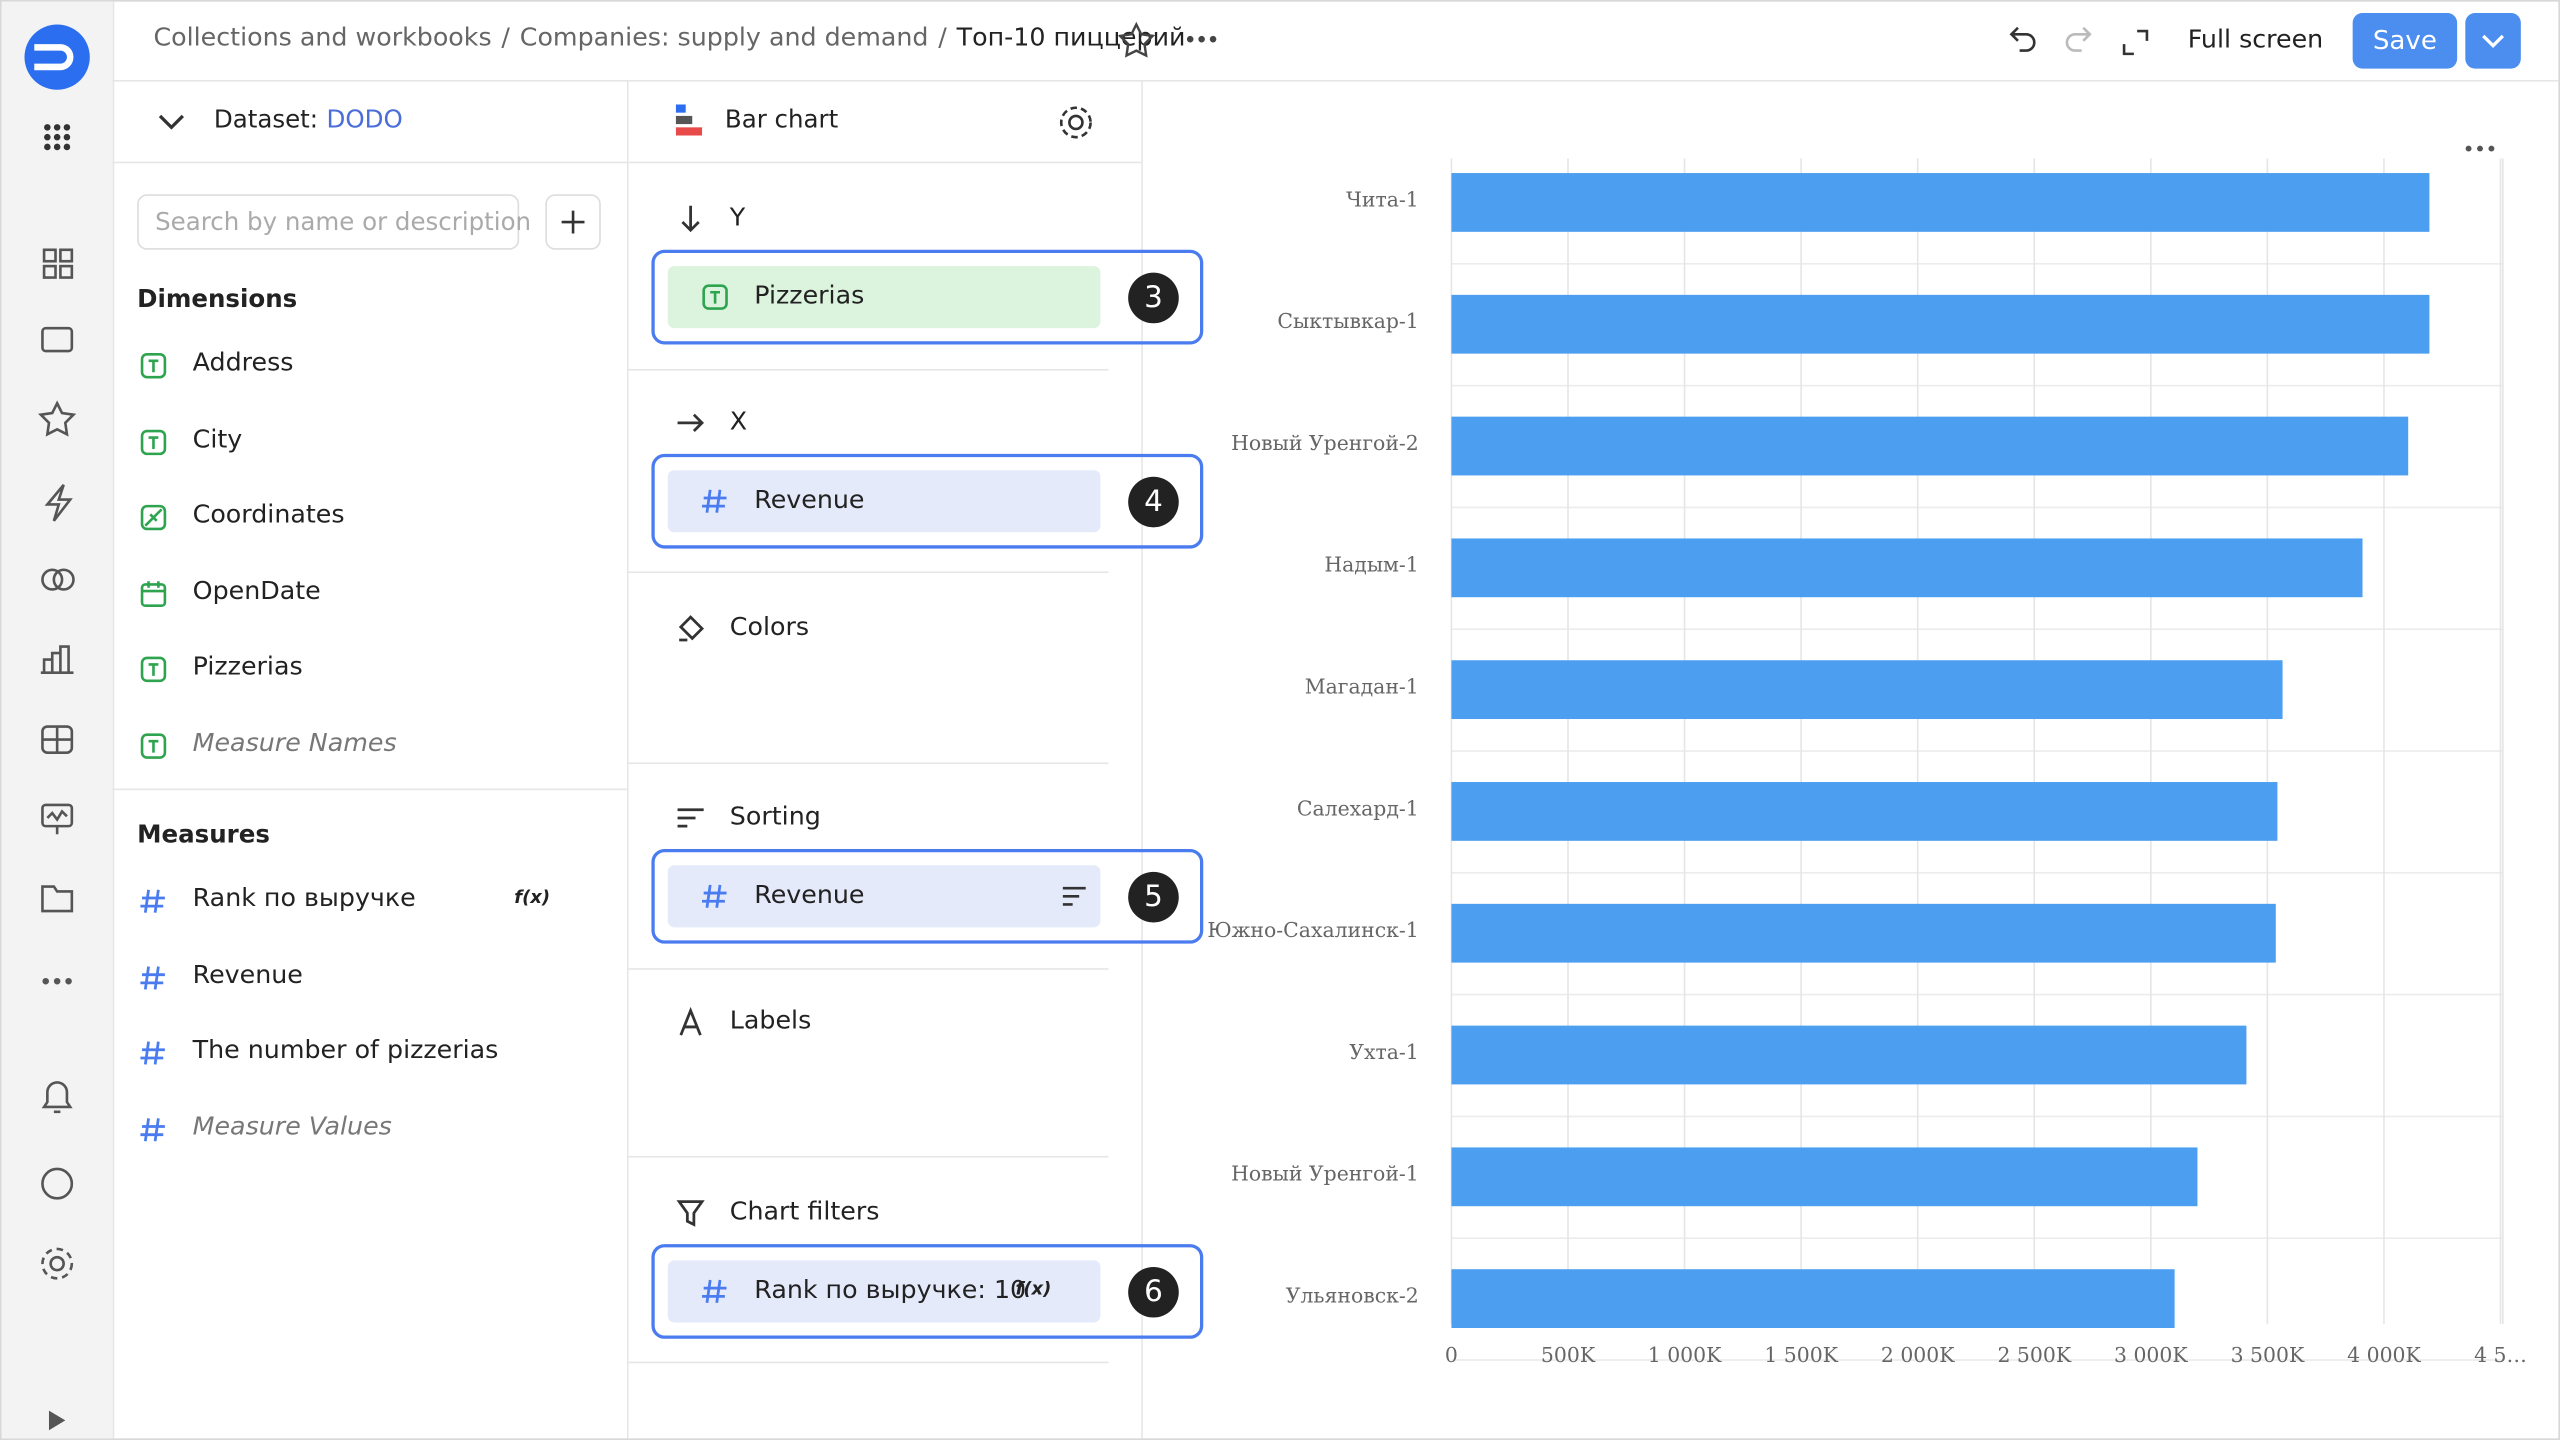  I want to click on formula-badge: f(x), so click(1033, 1289).